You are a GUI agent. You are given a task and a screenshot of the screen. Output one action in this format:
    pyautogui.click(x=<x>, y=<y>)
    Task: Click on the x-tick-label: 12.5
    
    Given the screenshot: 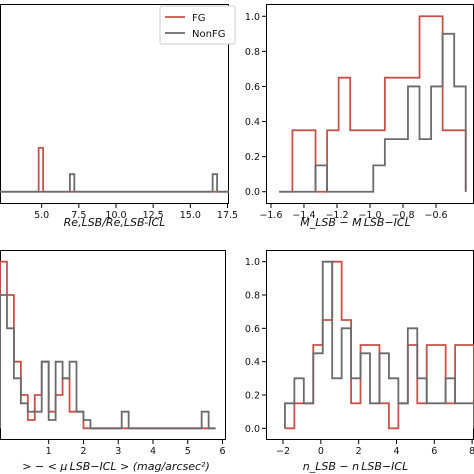 What is the action you would take?
    pyautogui.click(x=153, y=215)
    